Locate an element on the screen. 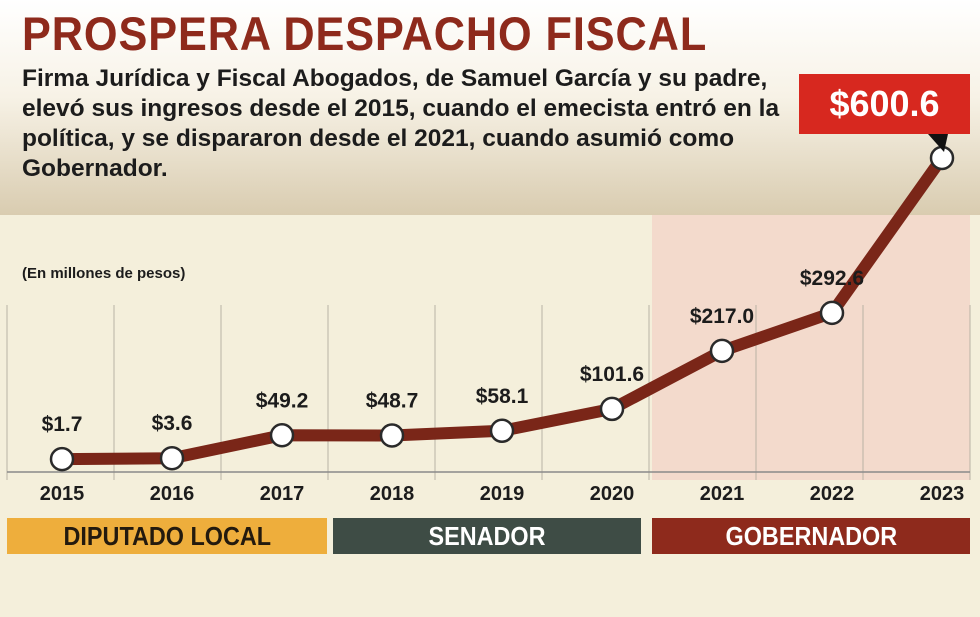 Image resolution: width=980 pixels, height=617 pixels. x-tick-2018: 2018 is located at coordinates (392, 494).